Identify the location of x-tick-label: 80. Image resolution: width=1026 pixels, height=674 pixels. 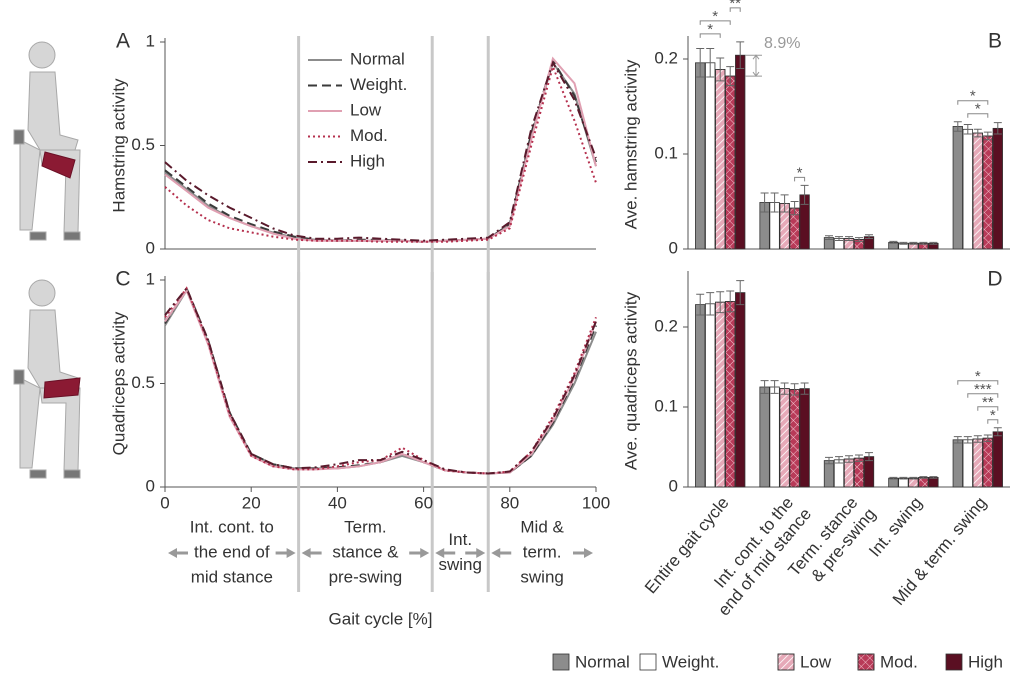
(509, 502).